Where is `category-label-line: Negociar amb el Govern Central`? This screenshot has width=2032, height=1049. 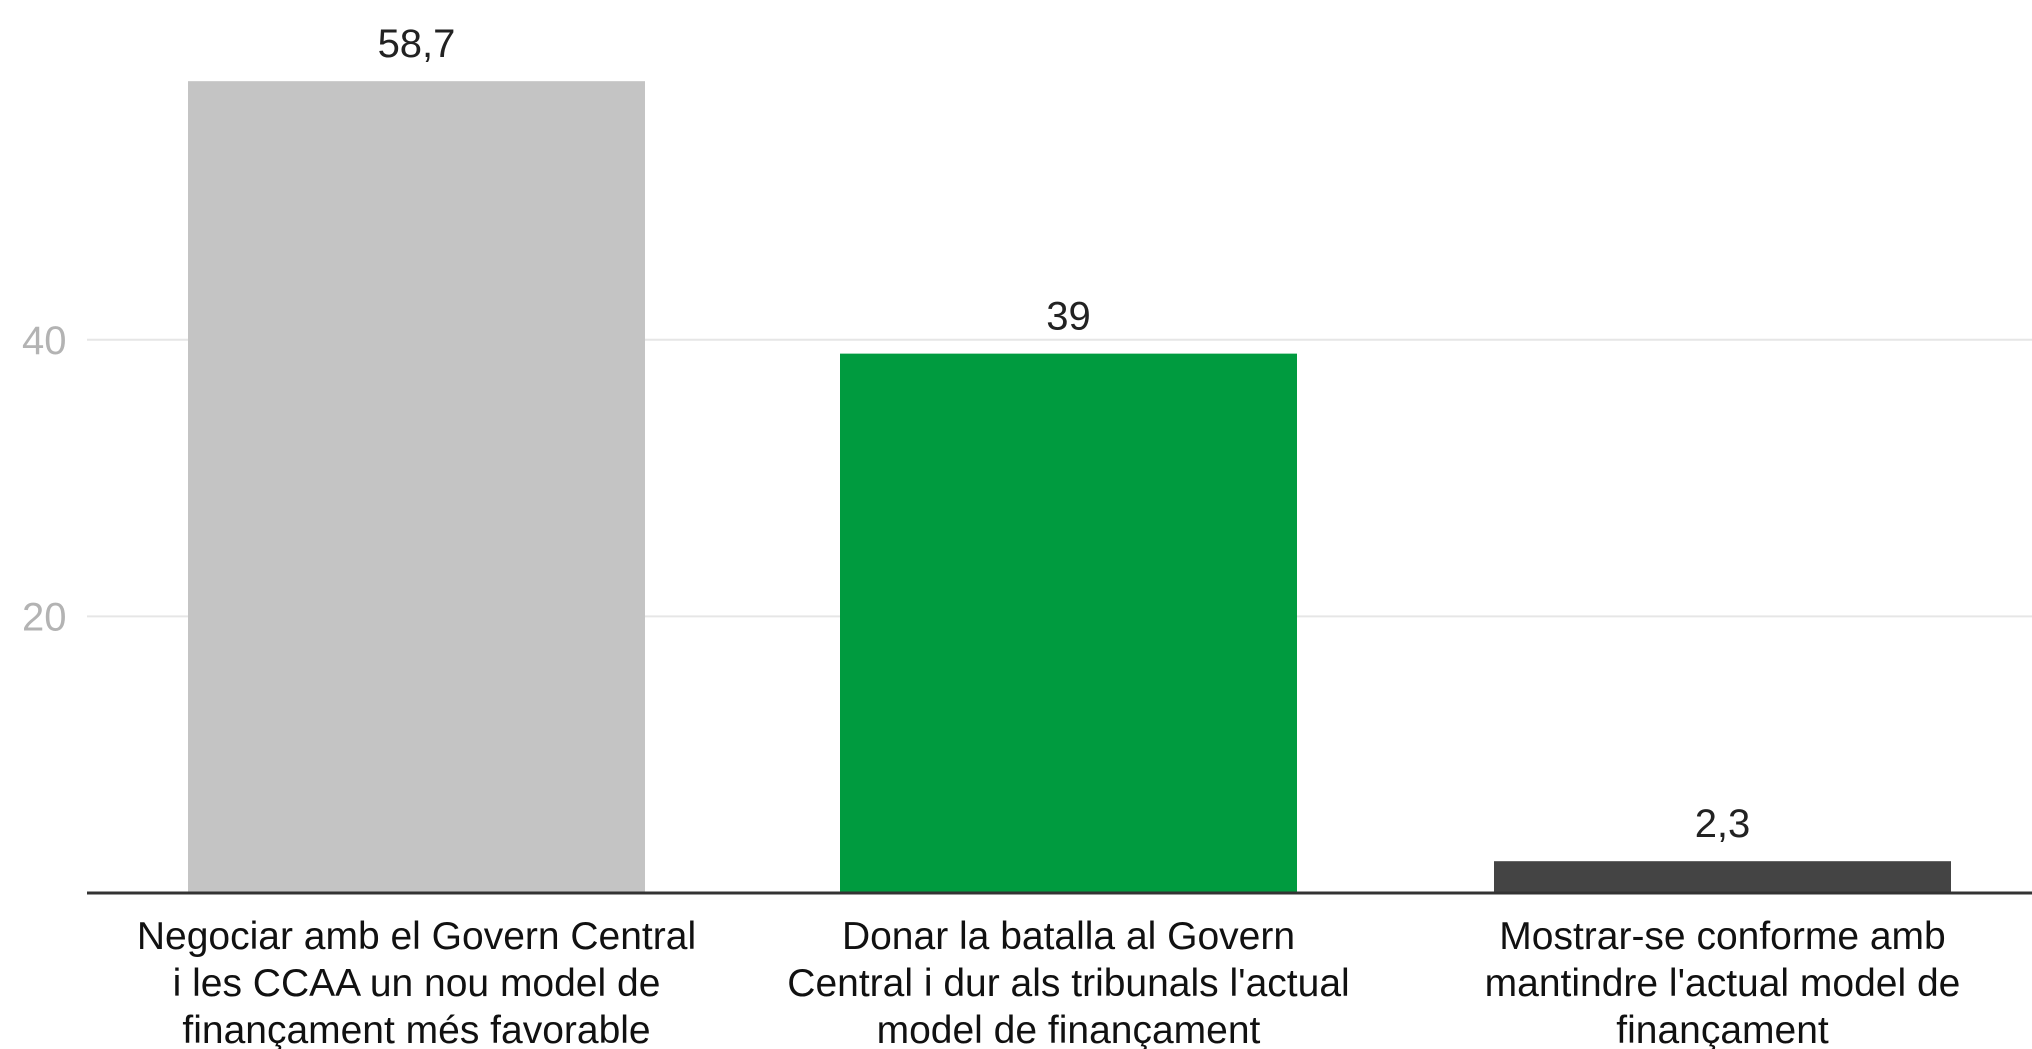
category-label-line: Negociar amb el Govern Central is located at coordinates (416, 936).